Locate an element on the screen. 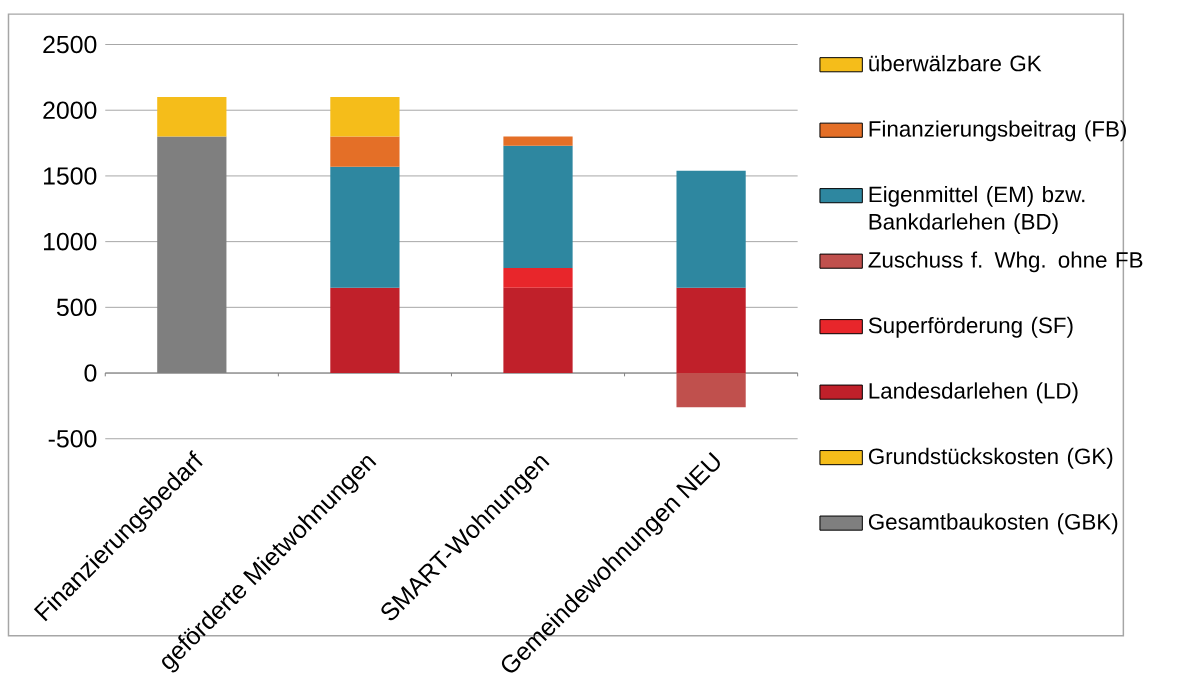 This screenshot has height=691, width=1184. legend-label: Finanzierungsbeitrag (FB) is located at coordinates (997, 131).